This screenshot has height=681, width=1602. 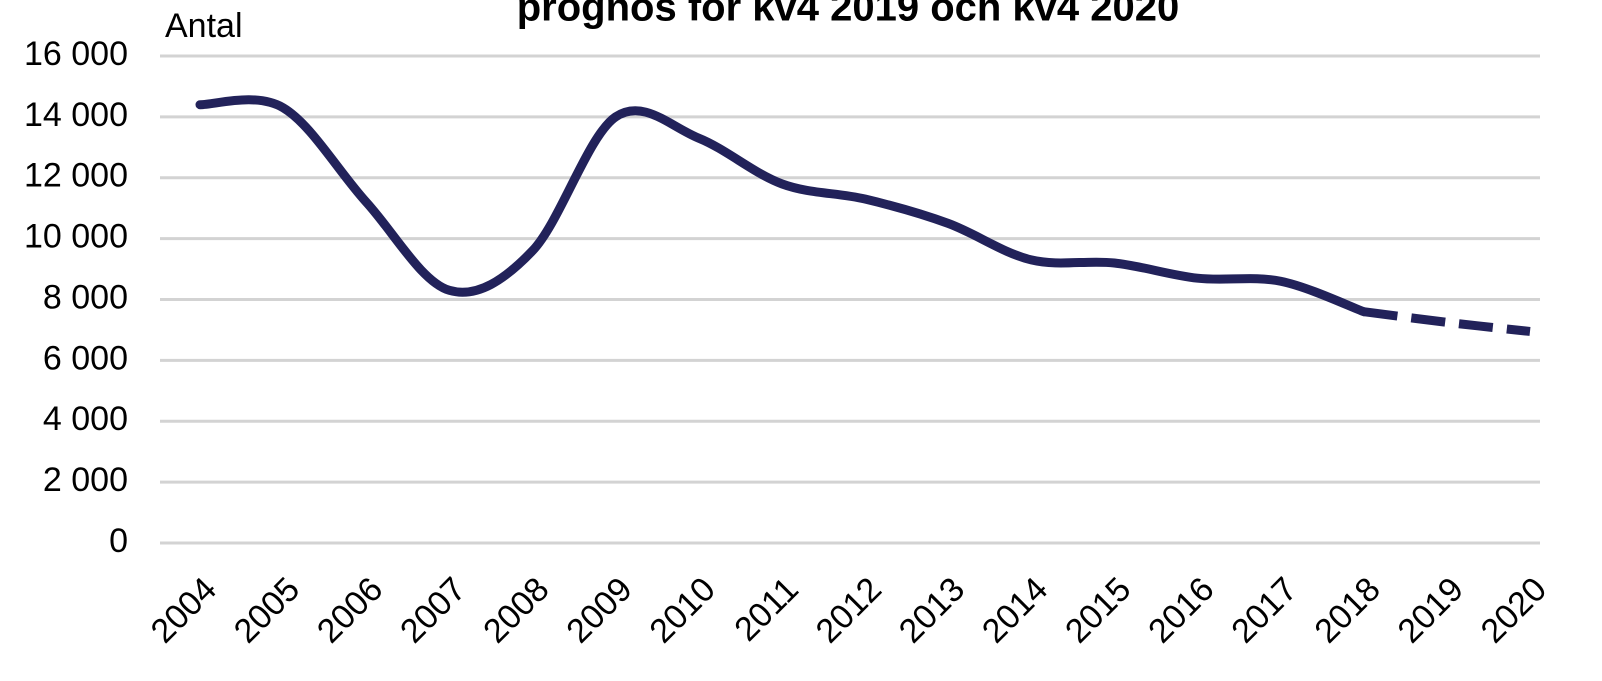 I want to click on x-tick-label: 2009, so click(x=599, y=610).